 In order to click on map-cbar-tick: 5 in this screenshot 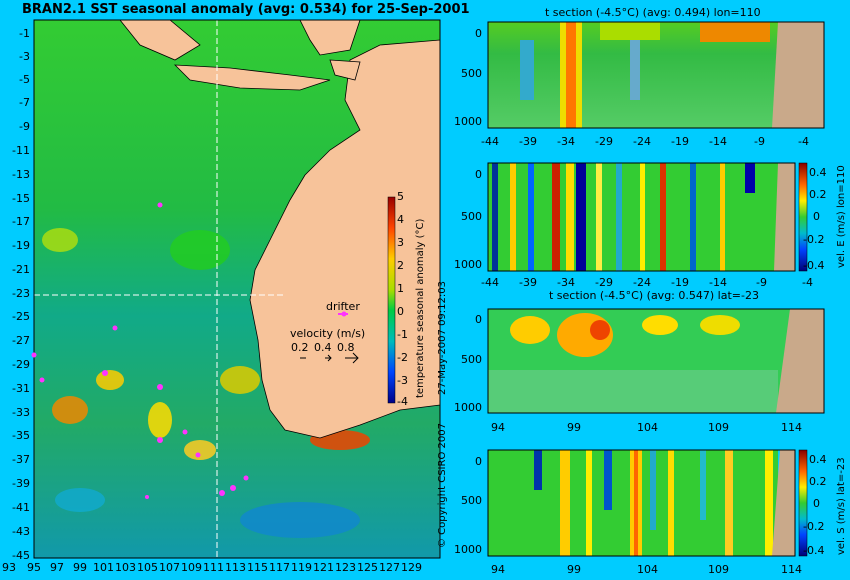, I will do `click(400, 196)`.